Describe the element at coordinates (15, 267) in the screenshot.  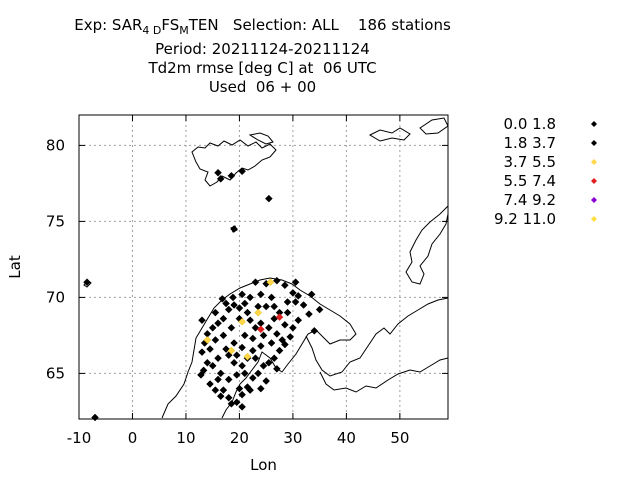
I see `y-axis-label: Lat` at that location.